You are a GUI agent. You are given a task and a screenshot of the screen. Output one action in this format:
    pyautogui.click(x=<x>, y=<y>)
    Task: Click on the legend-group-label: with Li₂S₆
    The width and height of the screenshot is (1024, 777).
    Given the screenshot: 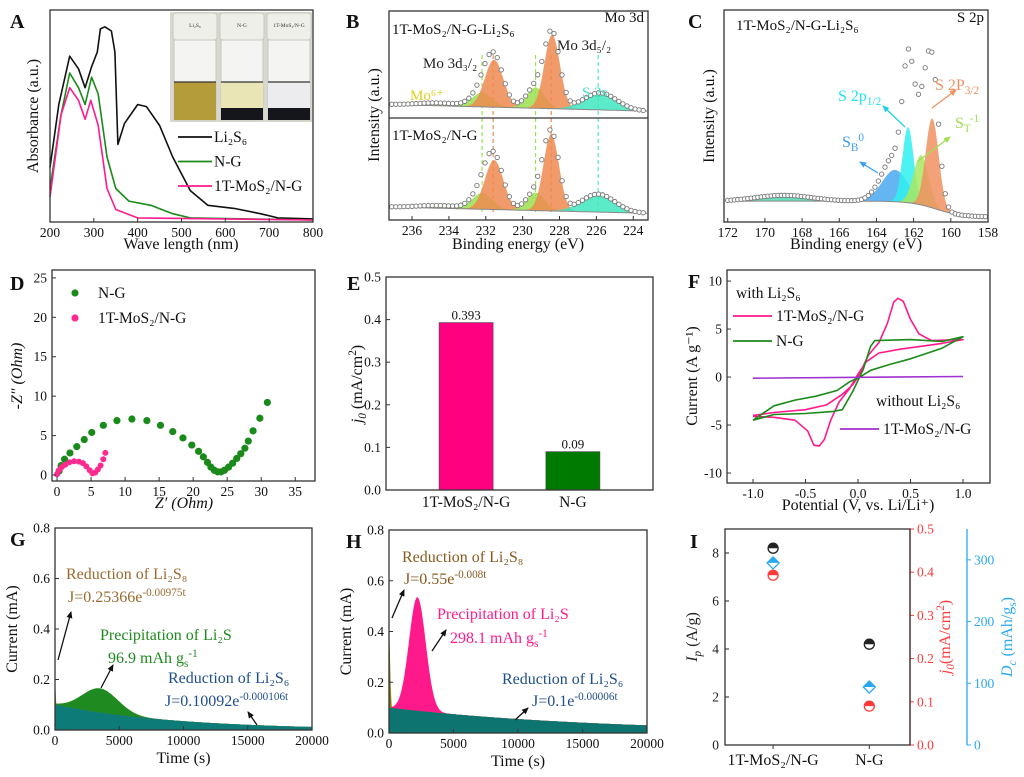 What is the action you would take?
    pyautogui.click(x=768, y=293)
    